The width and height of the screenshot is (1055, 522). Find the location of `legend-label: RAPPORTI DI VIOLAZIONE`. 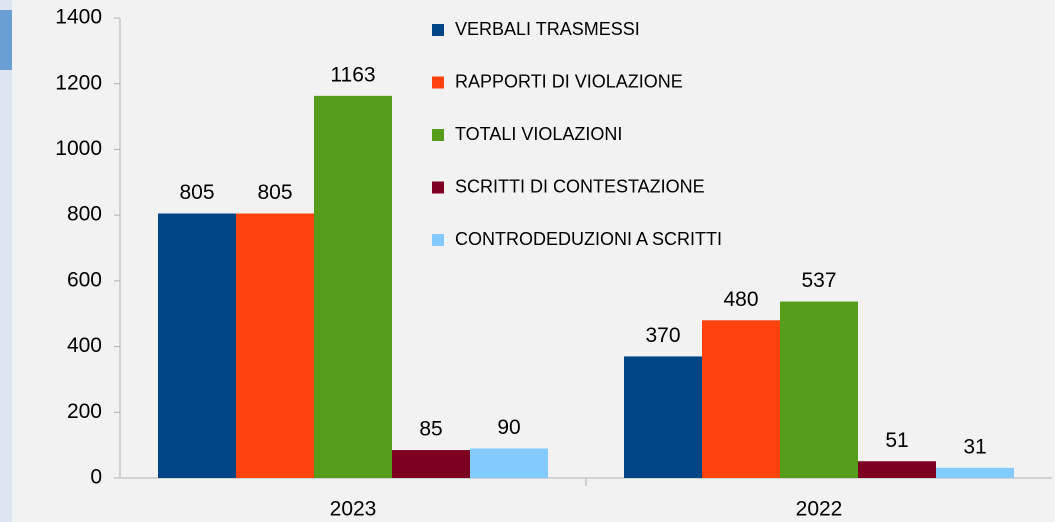

legend-label: RAPPORTI DI VIOLAZIONE is located at coordinates (569, 81).